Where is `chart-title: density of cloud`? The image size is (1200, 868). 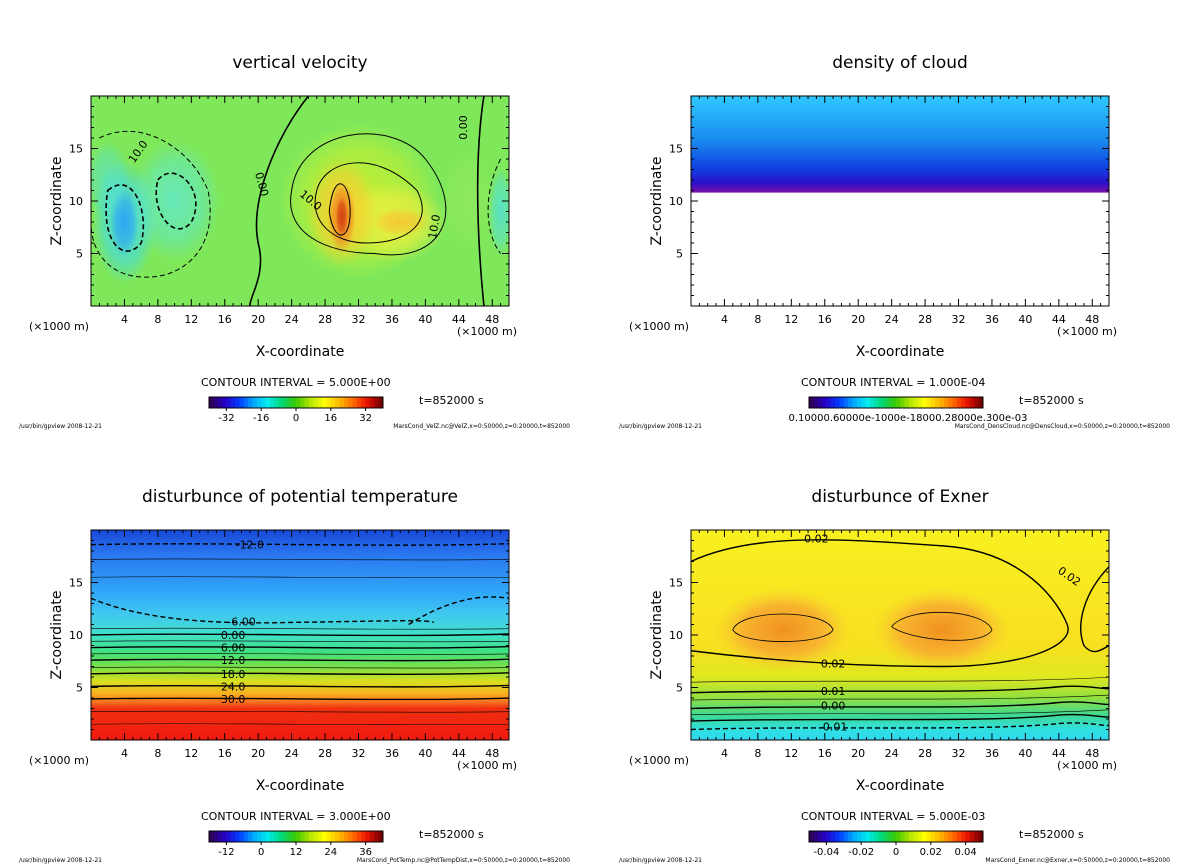 chart-title: density of cloud is located at coordinates (900, 63).